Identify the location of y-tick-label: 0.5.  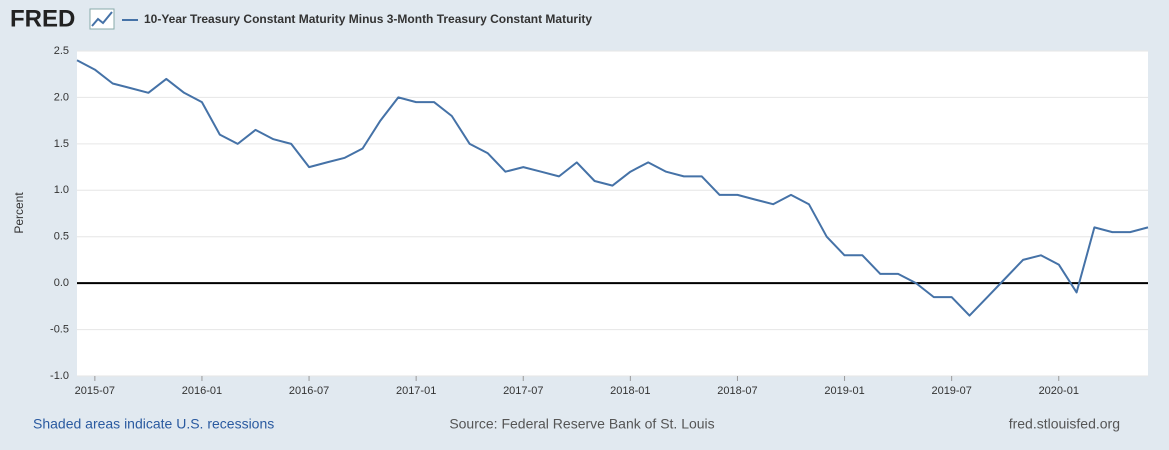
(61, 237).